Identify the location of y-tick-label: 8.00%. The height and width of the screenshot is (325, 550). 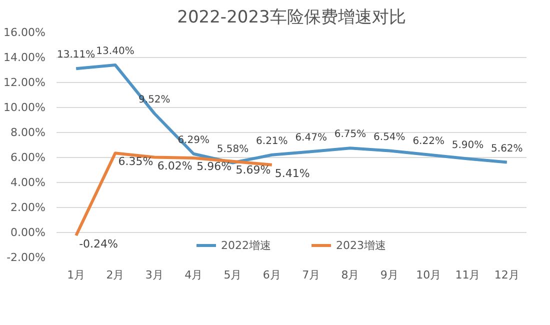
(28, 132).